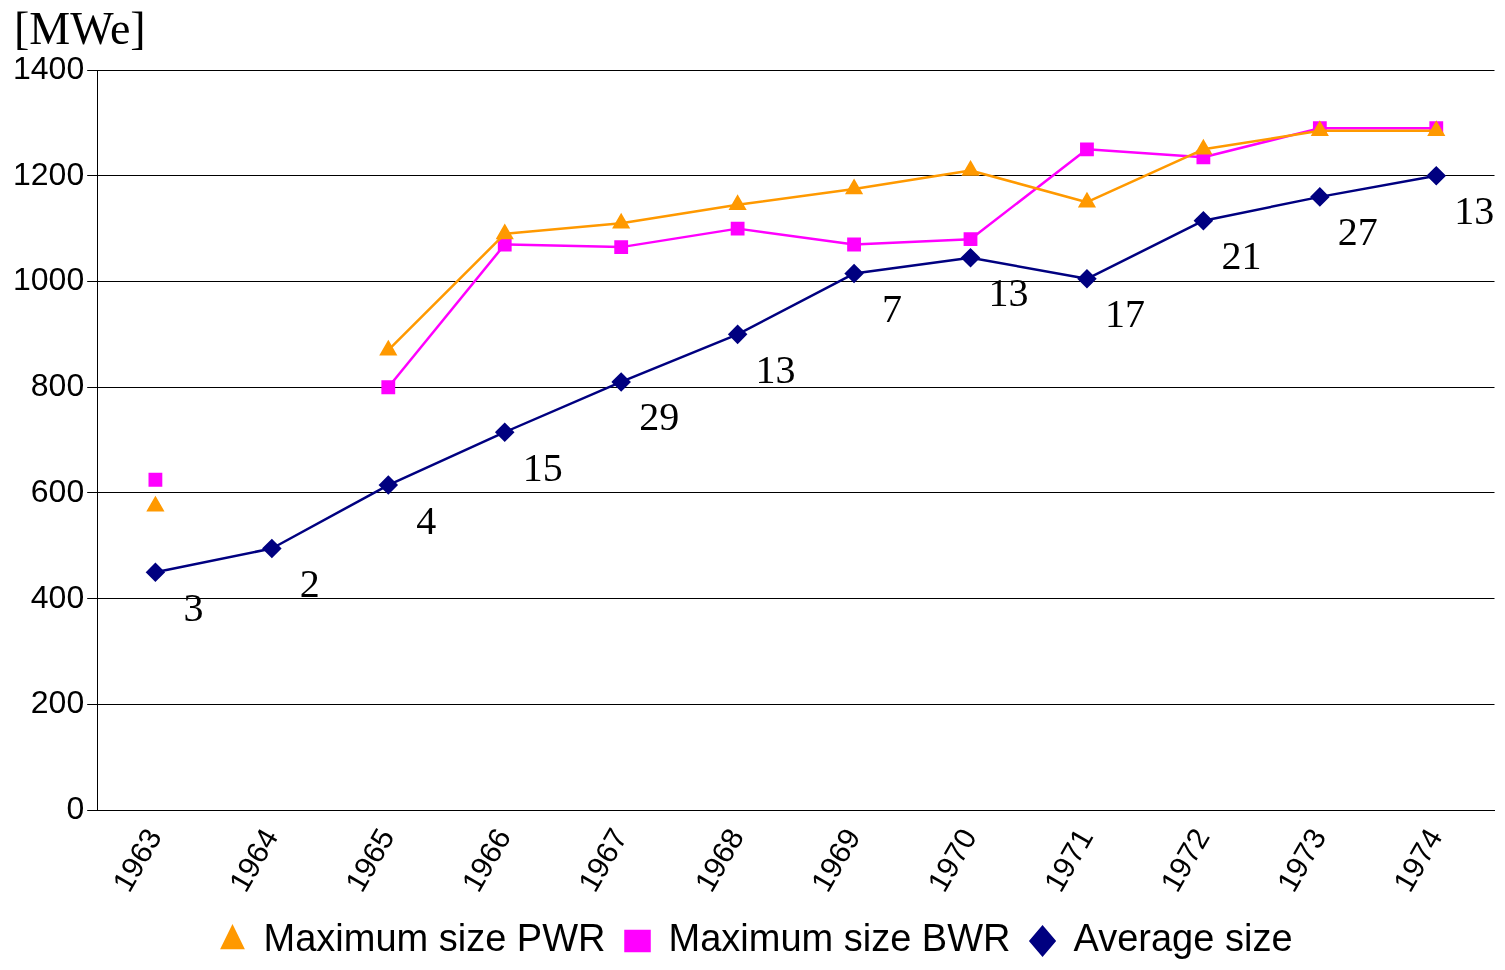 The image size is (1505, 970). What do you see at coordinates (57, 385) in the screenshot?
I see `y-tick-label: 800` at bounding box center [57, 385].